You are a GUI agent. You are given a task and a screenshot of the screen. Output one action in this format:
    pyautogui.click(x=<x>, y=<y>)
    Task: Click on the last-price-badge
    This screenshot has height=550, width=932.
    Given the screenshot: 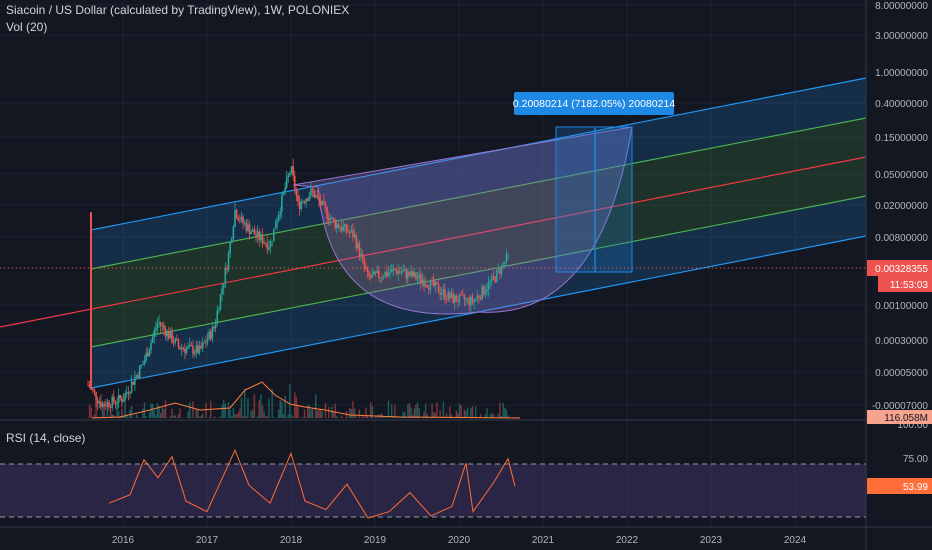 What is the action you would take?
    pyautogui.click(x=899, y=268)
    